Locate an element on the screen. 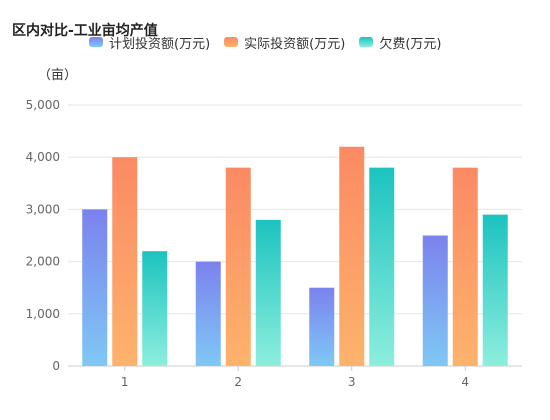 This screenshot has width=550, height=420. x-tick-label: 4 is located at coordinates (465, 382).